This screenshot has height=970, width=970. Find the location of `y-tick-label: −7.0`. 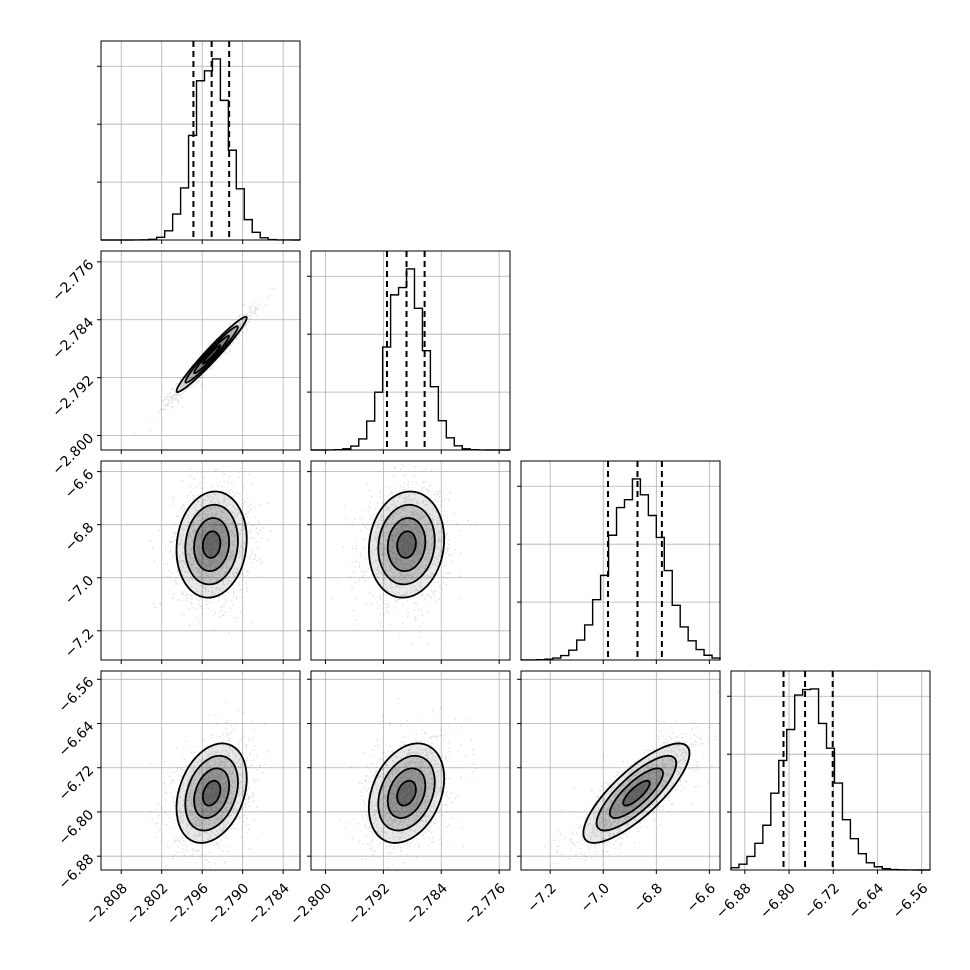

y-tick-label: −7.0 is located at coordinates (79, 590).